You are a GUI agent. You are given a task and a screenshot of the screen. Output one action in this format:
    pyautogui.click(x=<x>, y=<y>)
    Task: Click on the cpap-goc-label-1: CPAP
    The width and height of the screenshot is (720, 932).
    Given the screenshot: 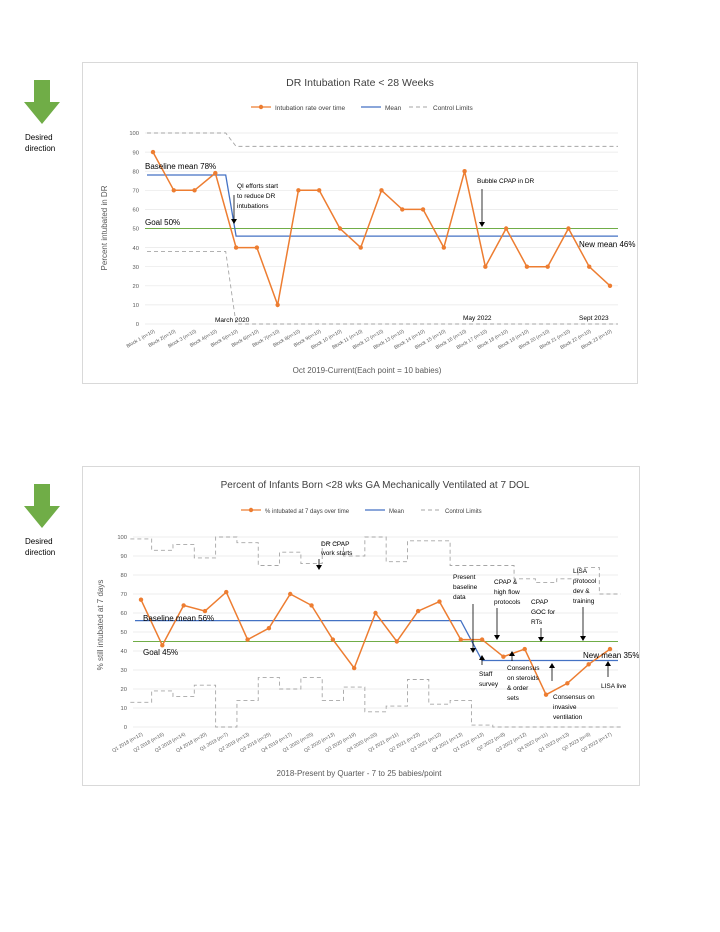 What is the action you would take?
    pyautogui.click(x=539, y=602)
    